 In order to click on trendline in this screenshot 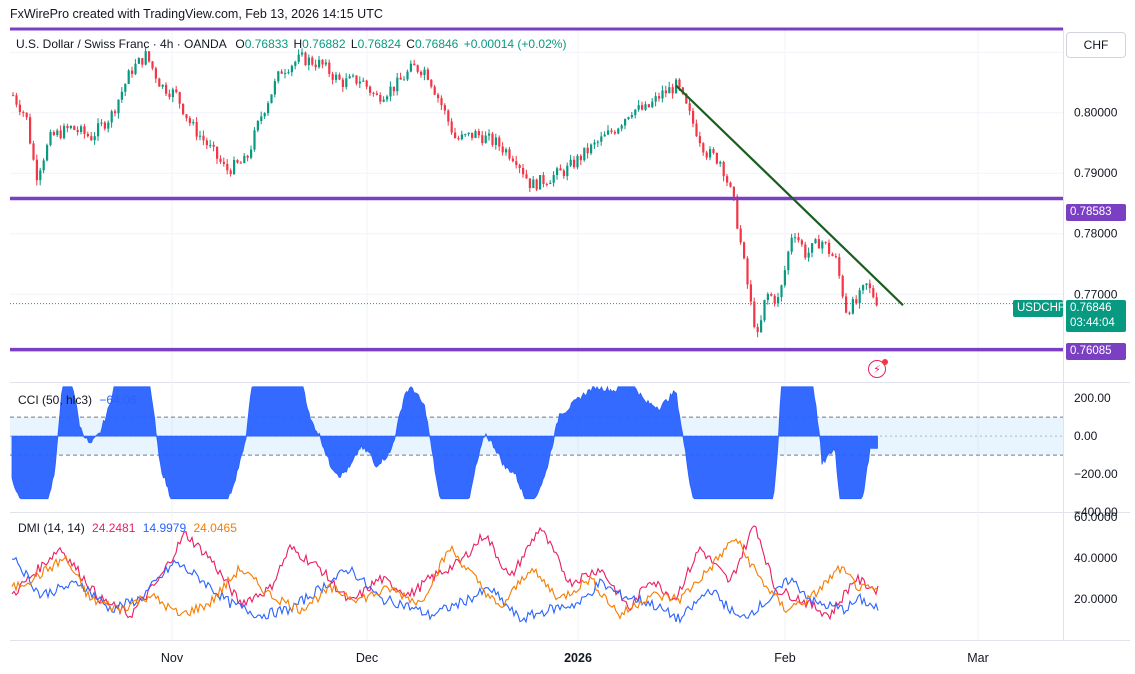, I will do `click(789, 195)`.